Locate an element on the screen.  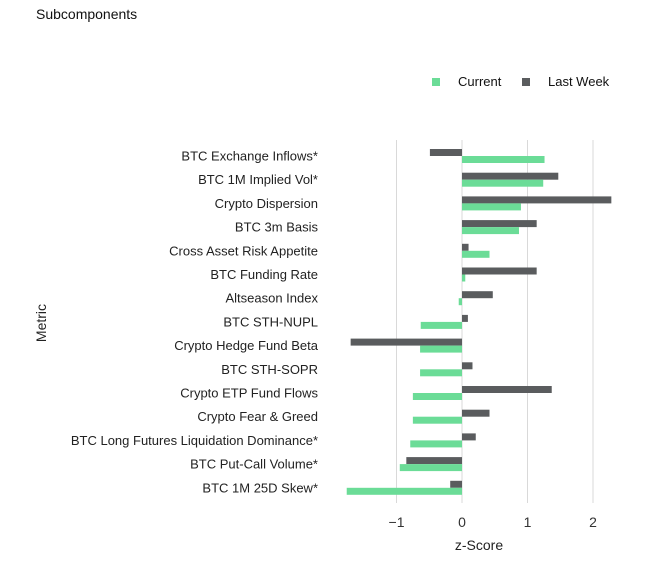
x-tick-label: 2 is located at coordinates (593, 522).